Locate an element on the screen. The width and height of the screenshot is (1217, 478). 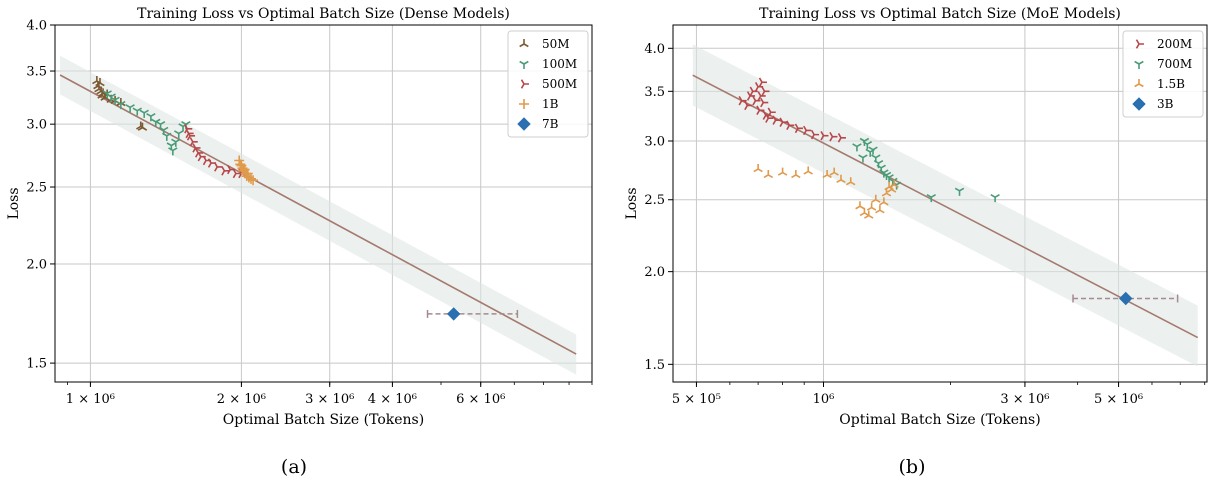
y-tick-label: 3.0 is located at coordinates (654, 141).